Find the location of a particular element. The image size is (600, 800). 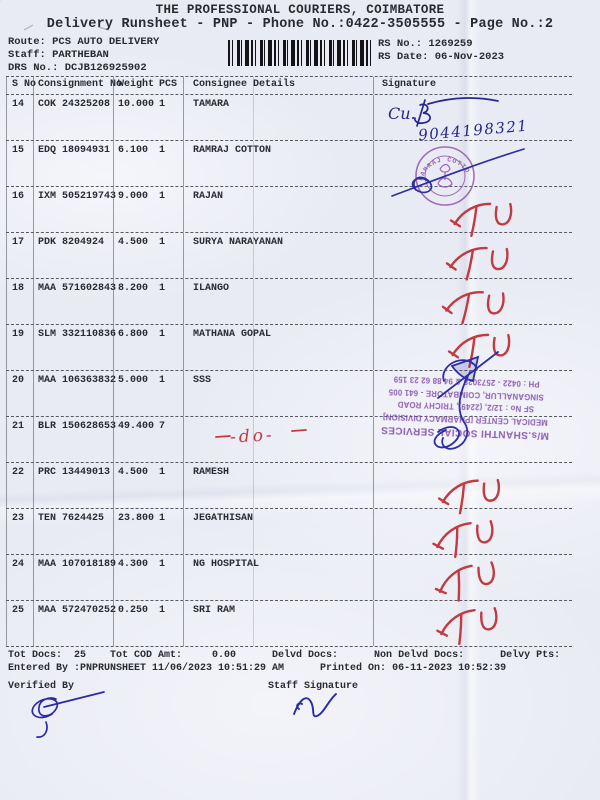

cell-consignee: SRI RAM is located at coordinates (278, 623).